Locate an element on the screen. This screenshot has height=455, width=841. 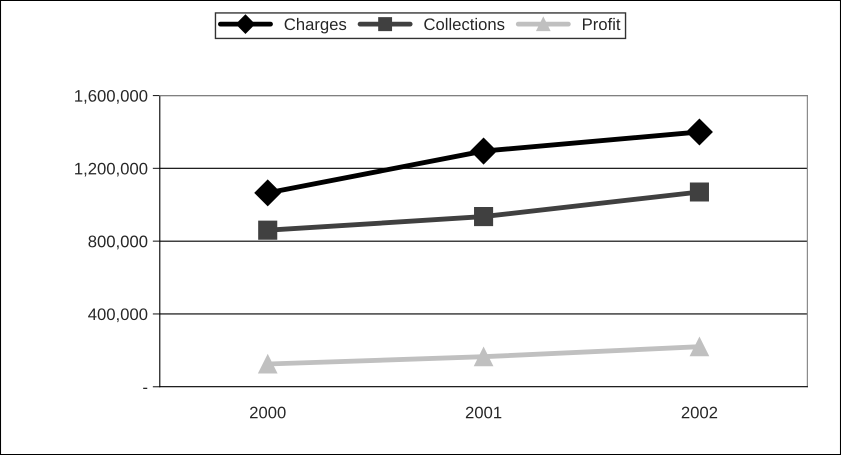
y-tick-label: 800,000 is located at coordinates (118, 243).